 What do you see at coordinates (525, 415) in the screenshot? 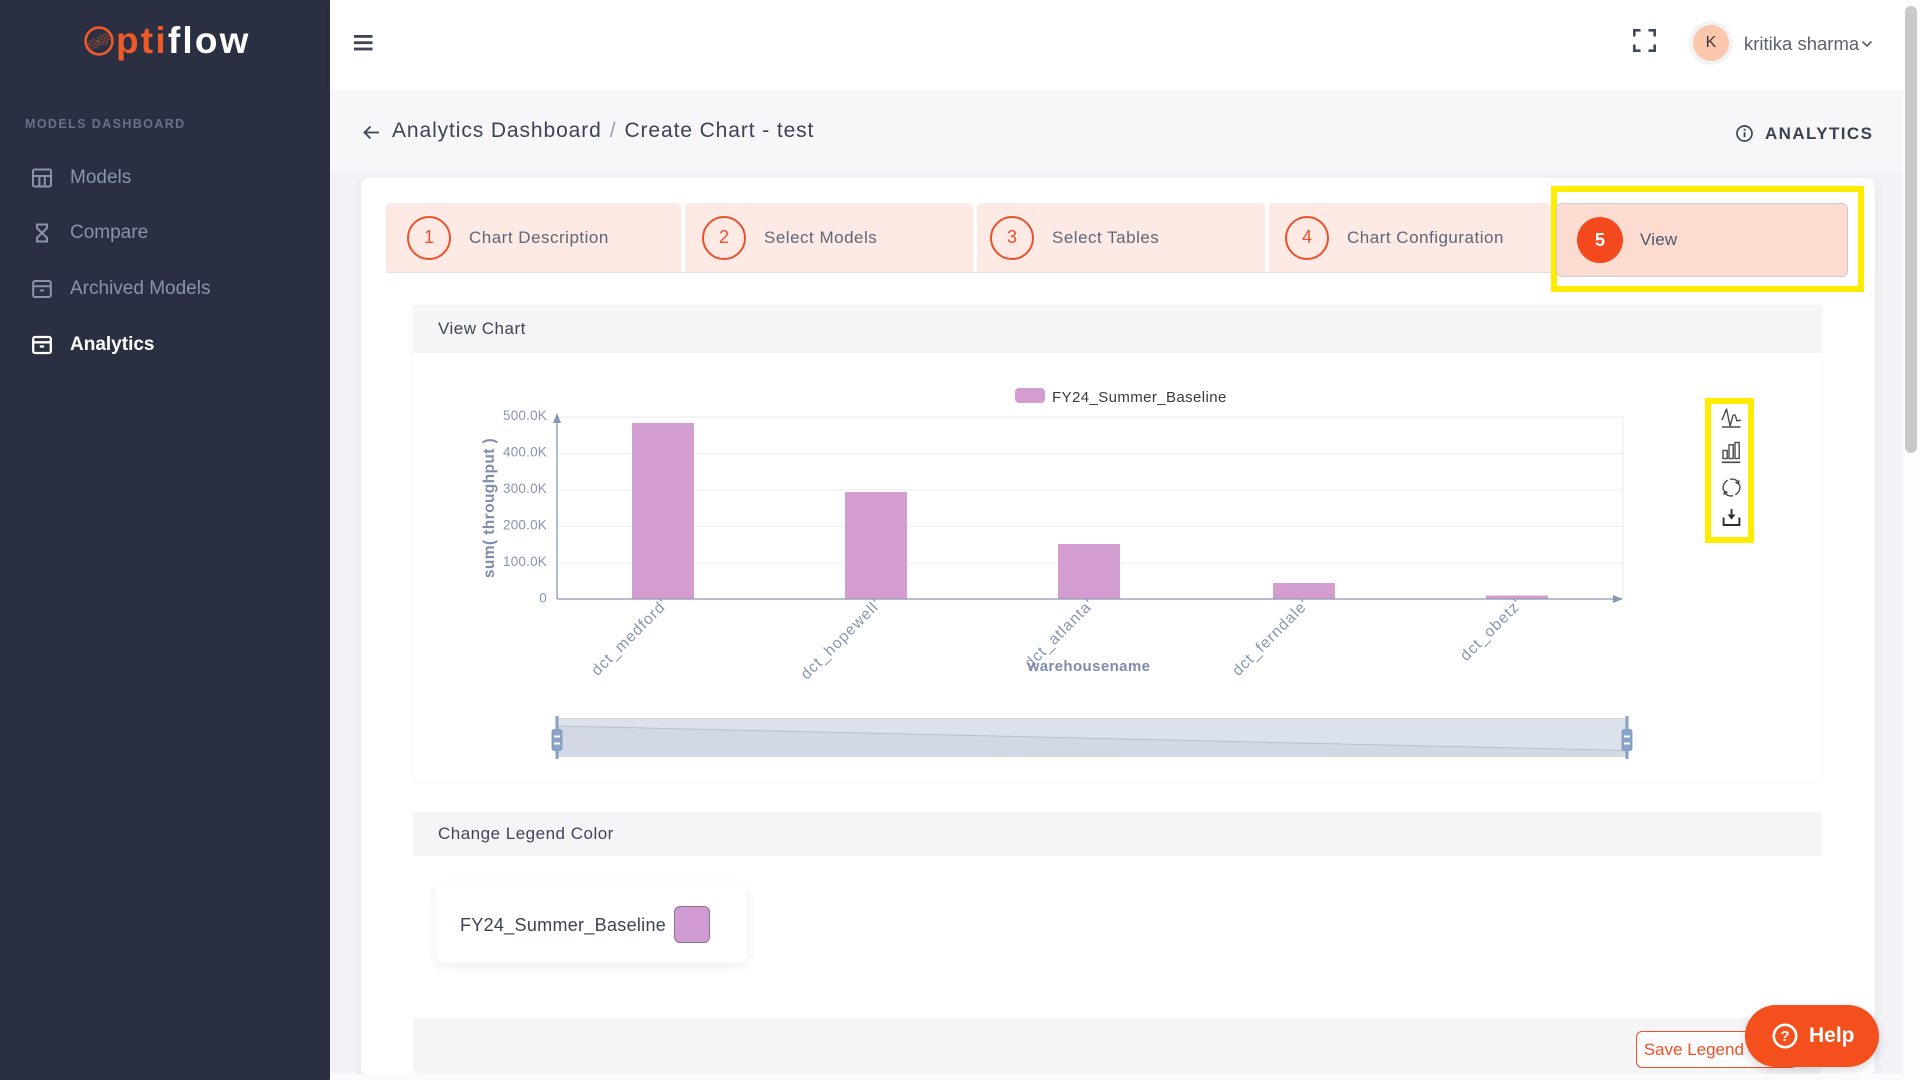
I see `svg-text: 500.0K` at bounding box center [525, 415].